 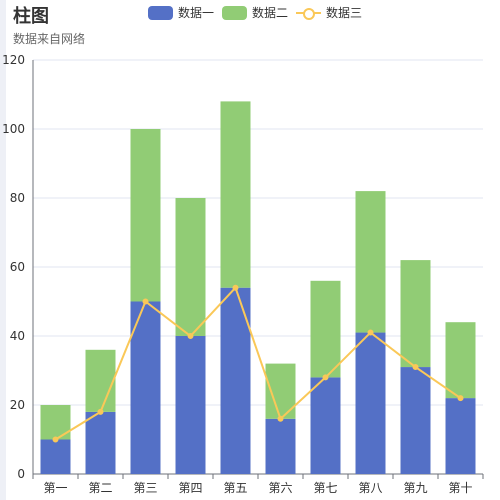 I want to click on legend-label-series-1: 数据一, so click(x=196, y=13).